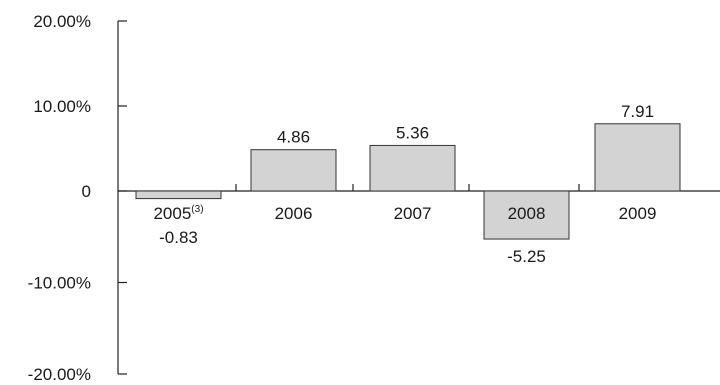  I want to click on data-label: -0.83, so click(178, 237).